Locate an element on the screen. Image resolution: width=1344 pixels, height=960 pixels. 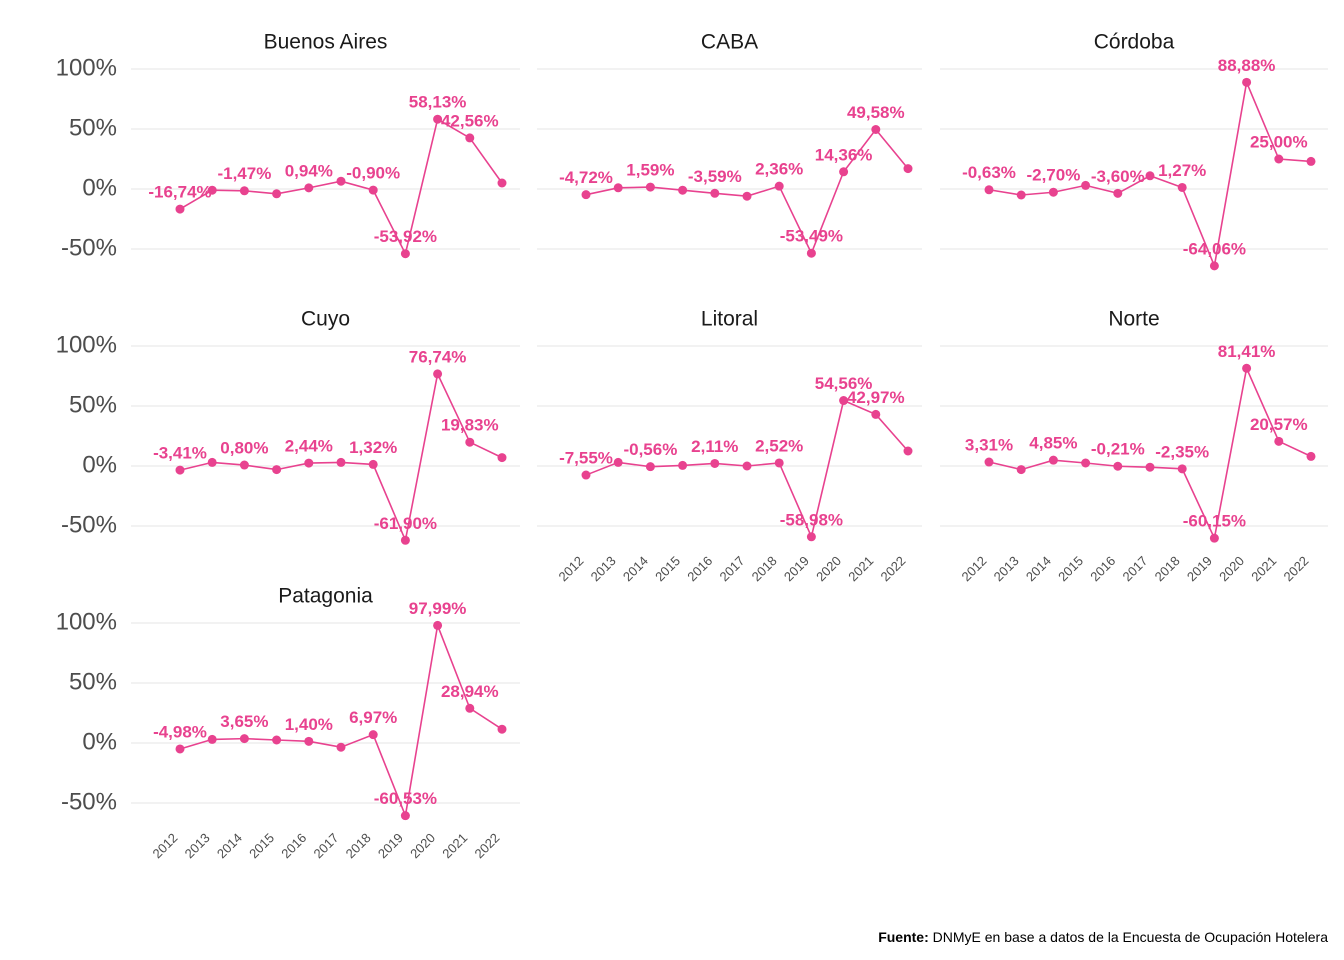
value-label: 19,83% is located at coordinates (470, 425).